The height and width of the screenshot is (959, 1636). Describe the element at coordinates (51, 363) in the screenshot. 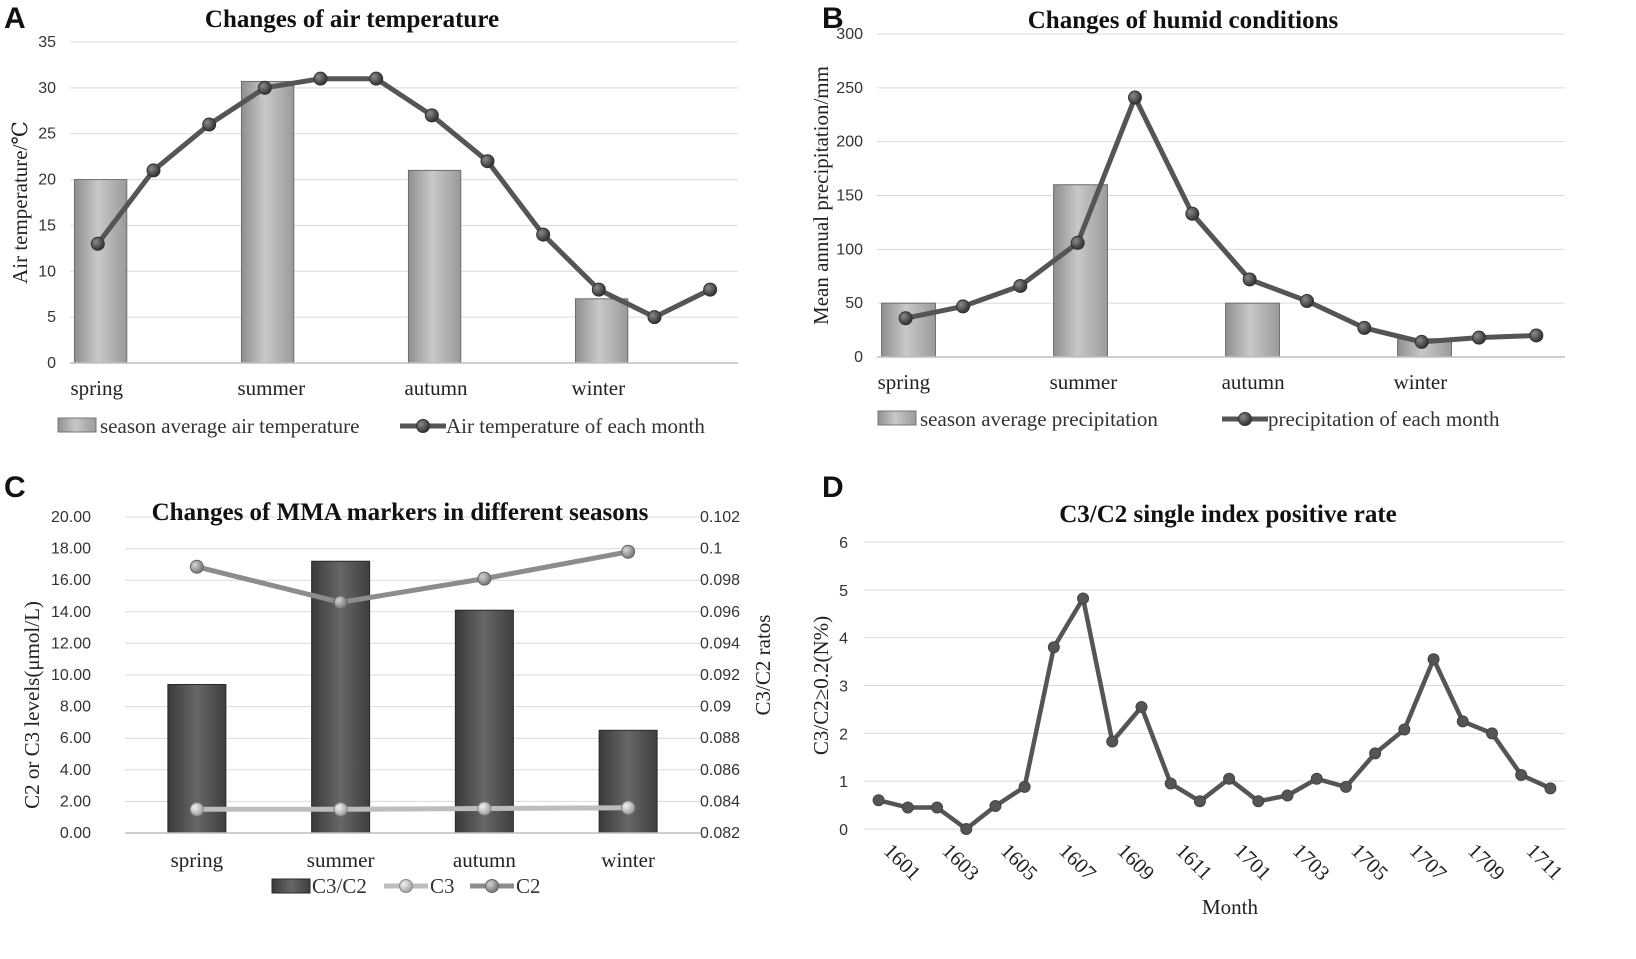

I see `y-tick-label: 0` at that location.